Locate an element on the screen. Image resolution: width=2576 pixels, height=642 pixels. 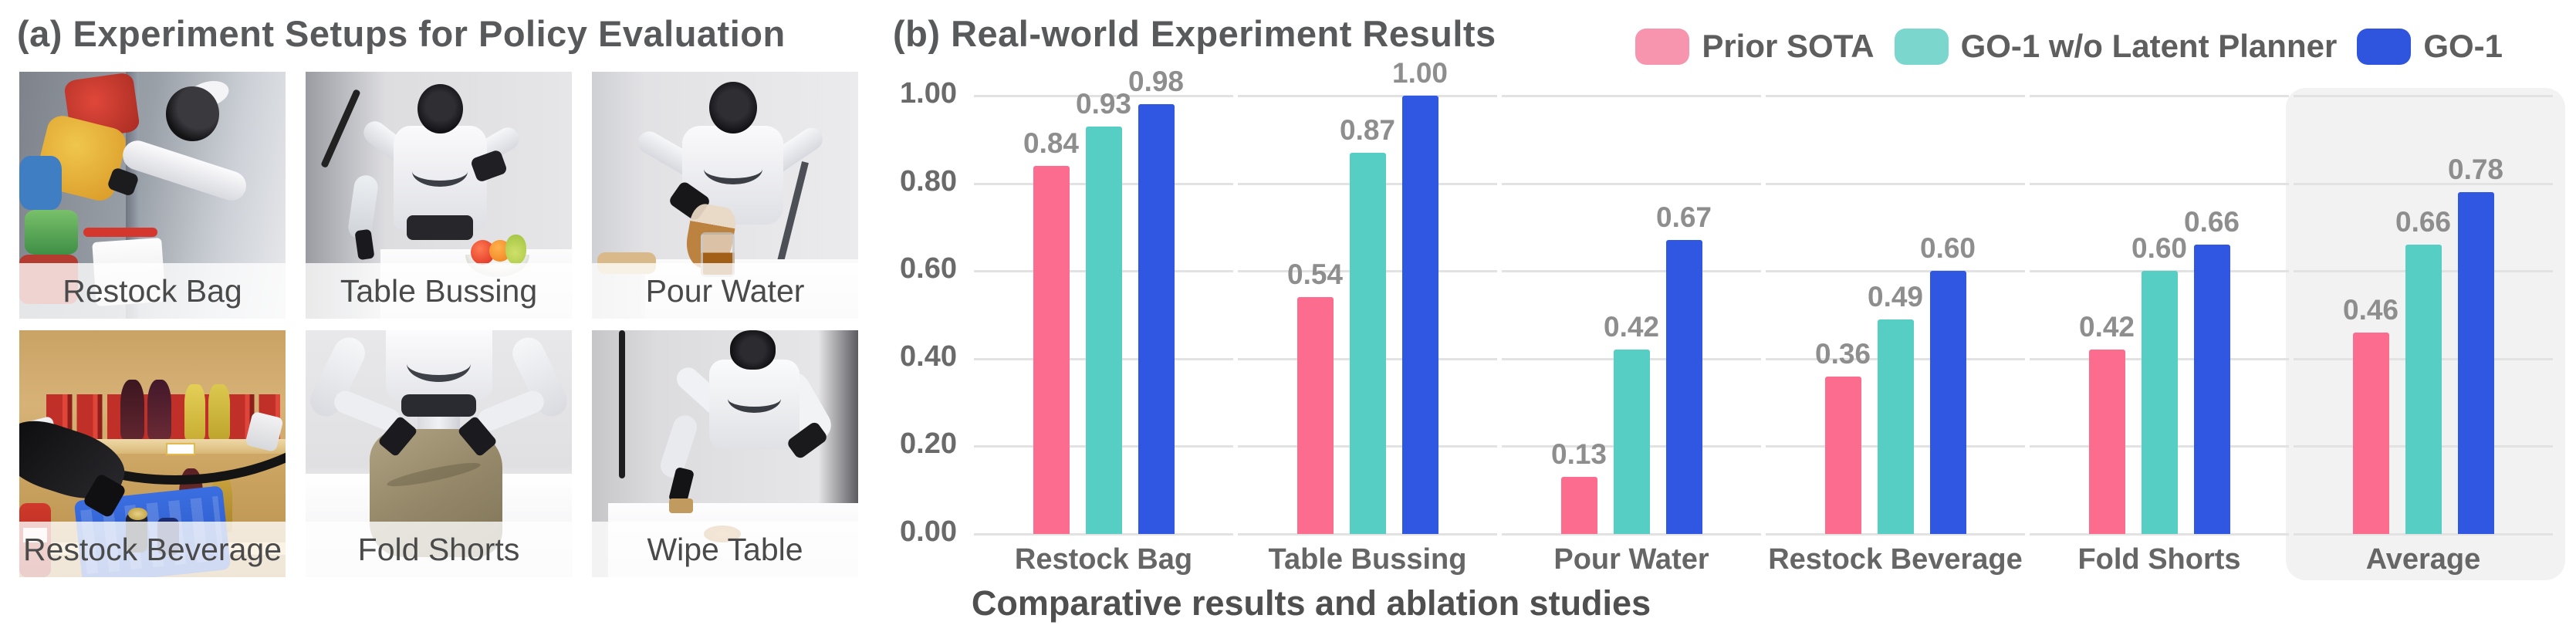
bar-prior-sota-average is located at coordinates (2370, 433).